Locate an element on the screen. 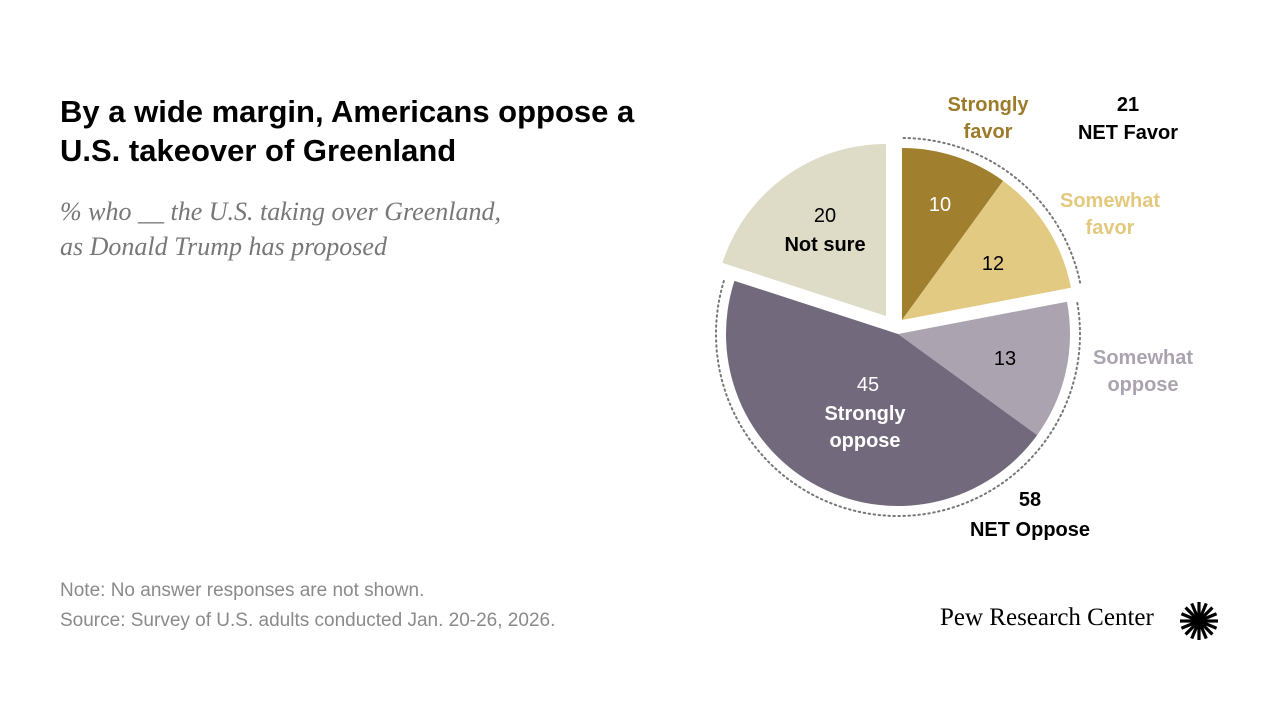  value-label-somewhat-favor: 12 is located at coordinates (993, 264).